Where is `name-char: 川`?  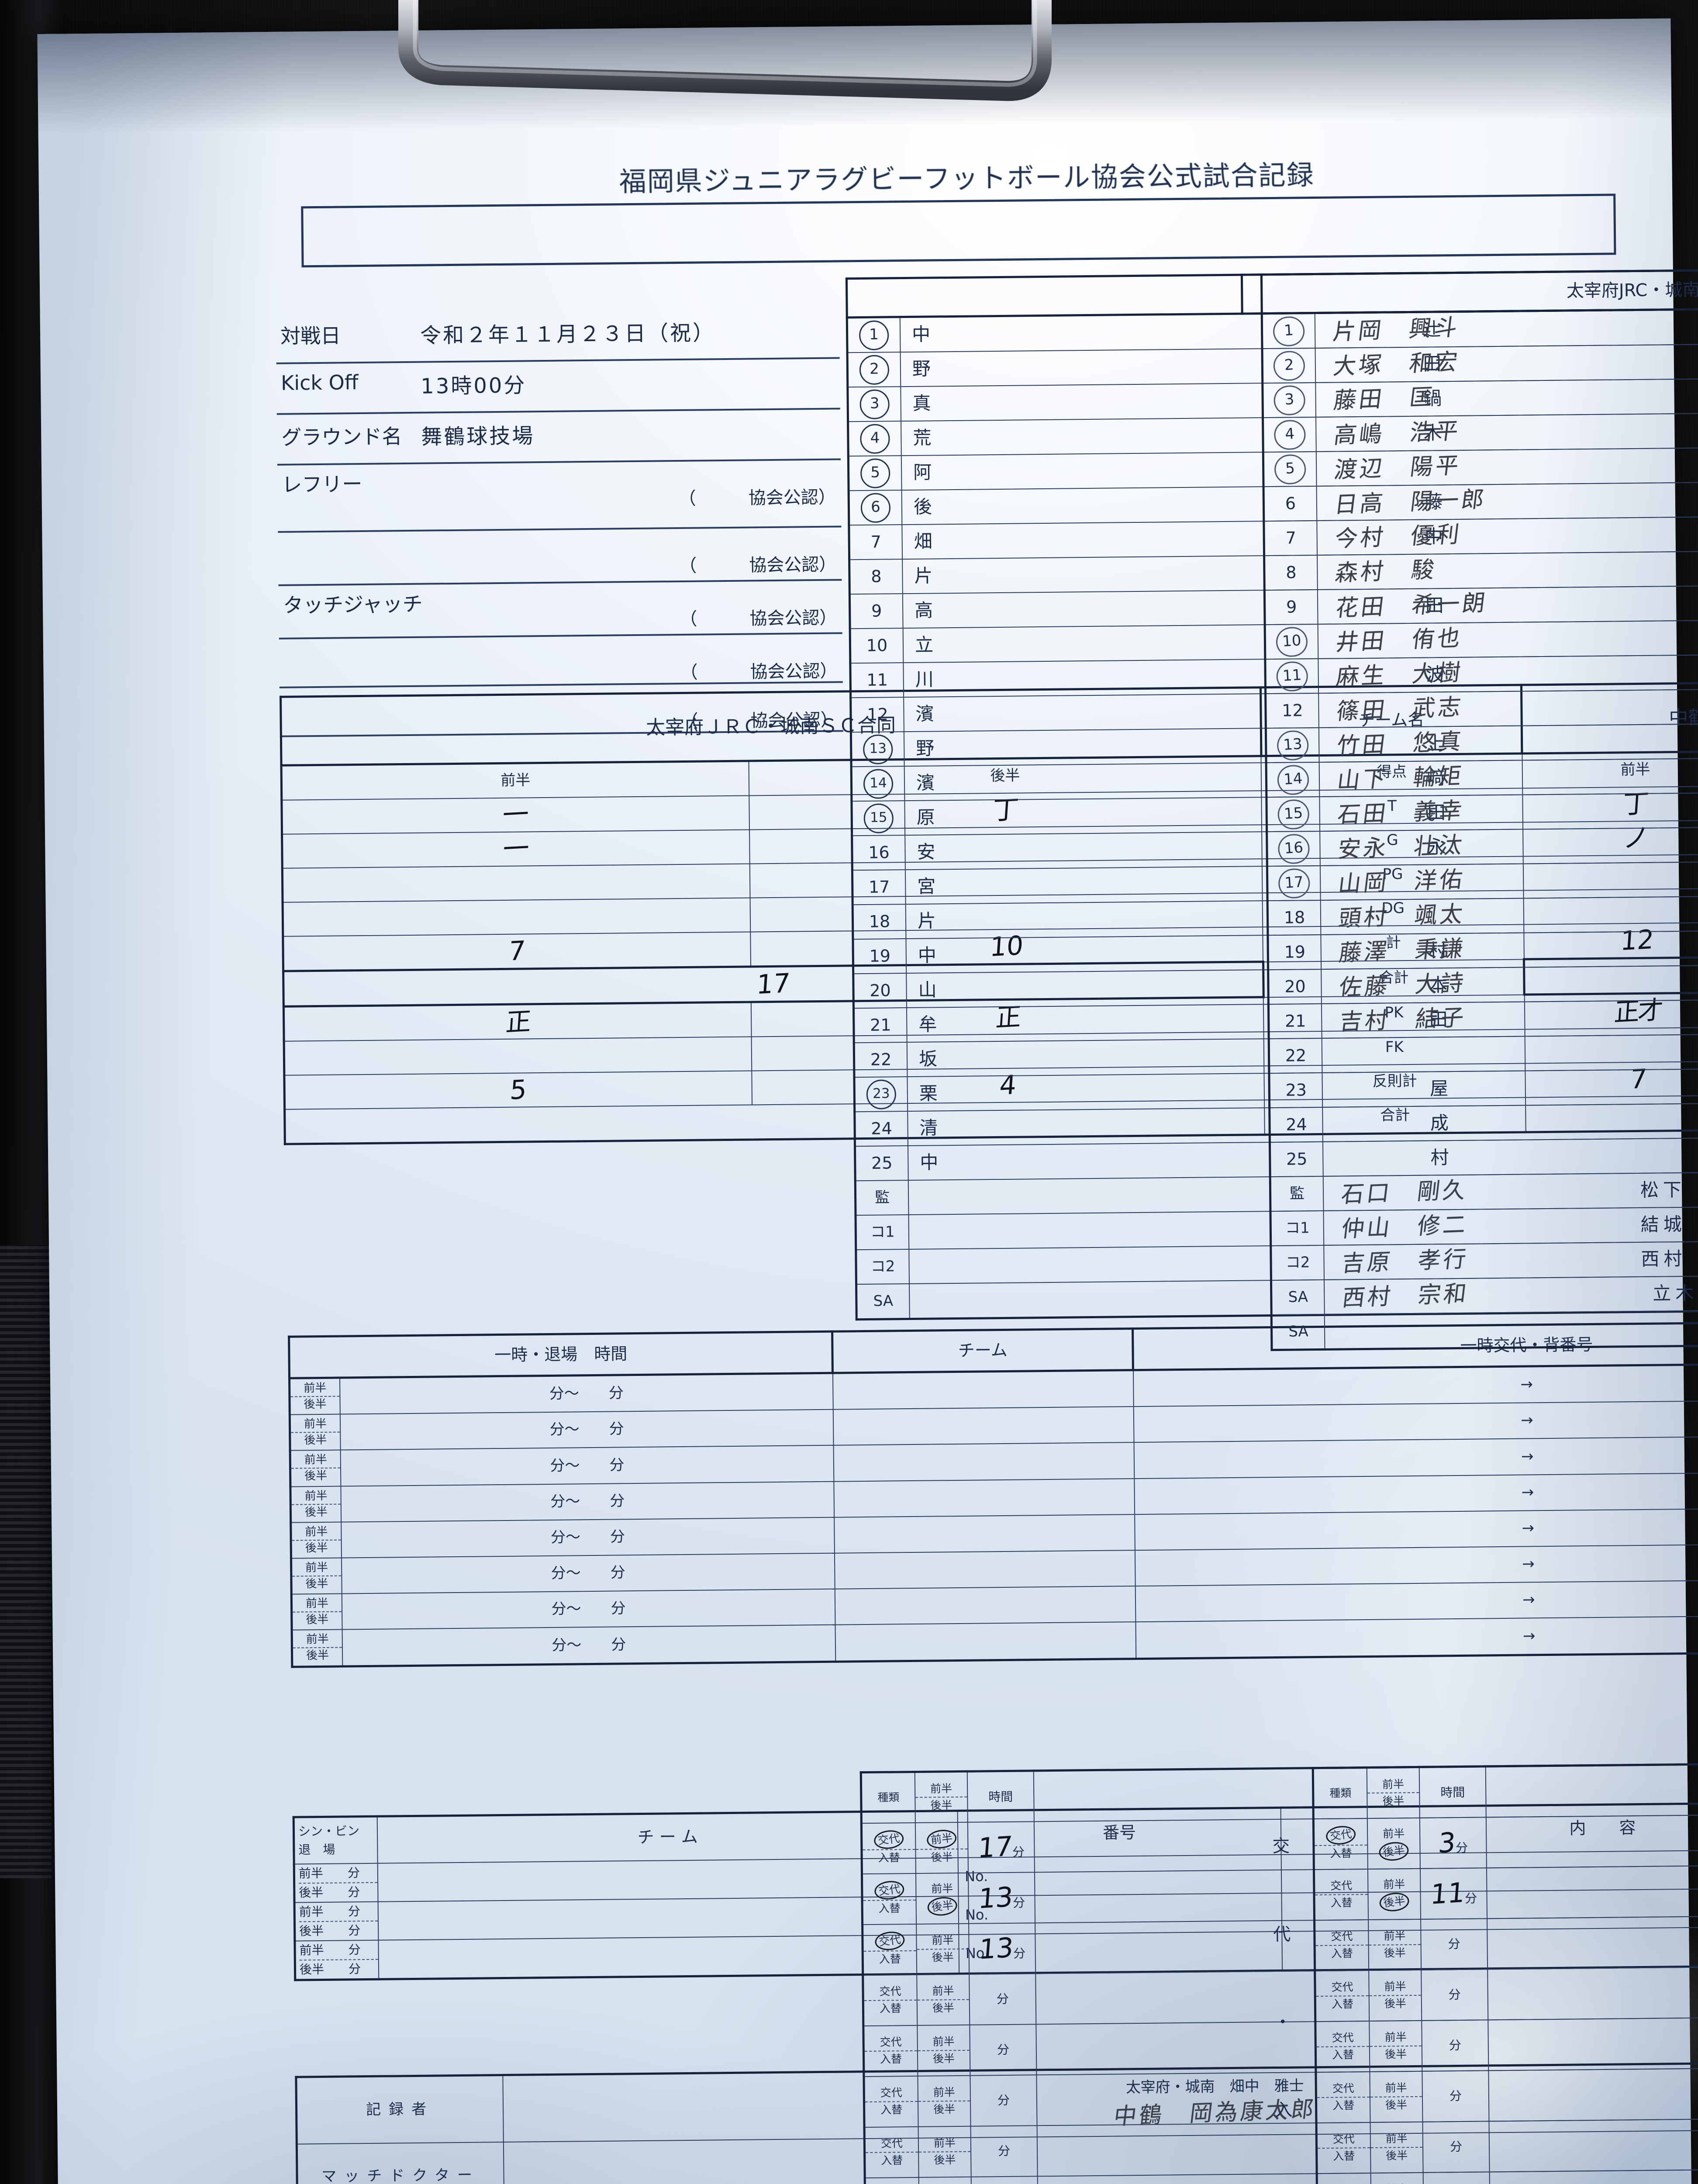 name-char: 川 is located at coordinates (924, 679).